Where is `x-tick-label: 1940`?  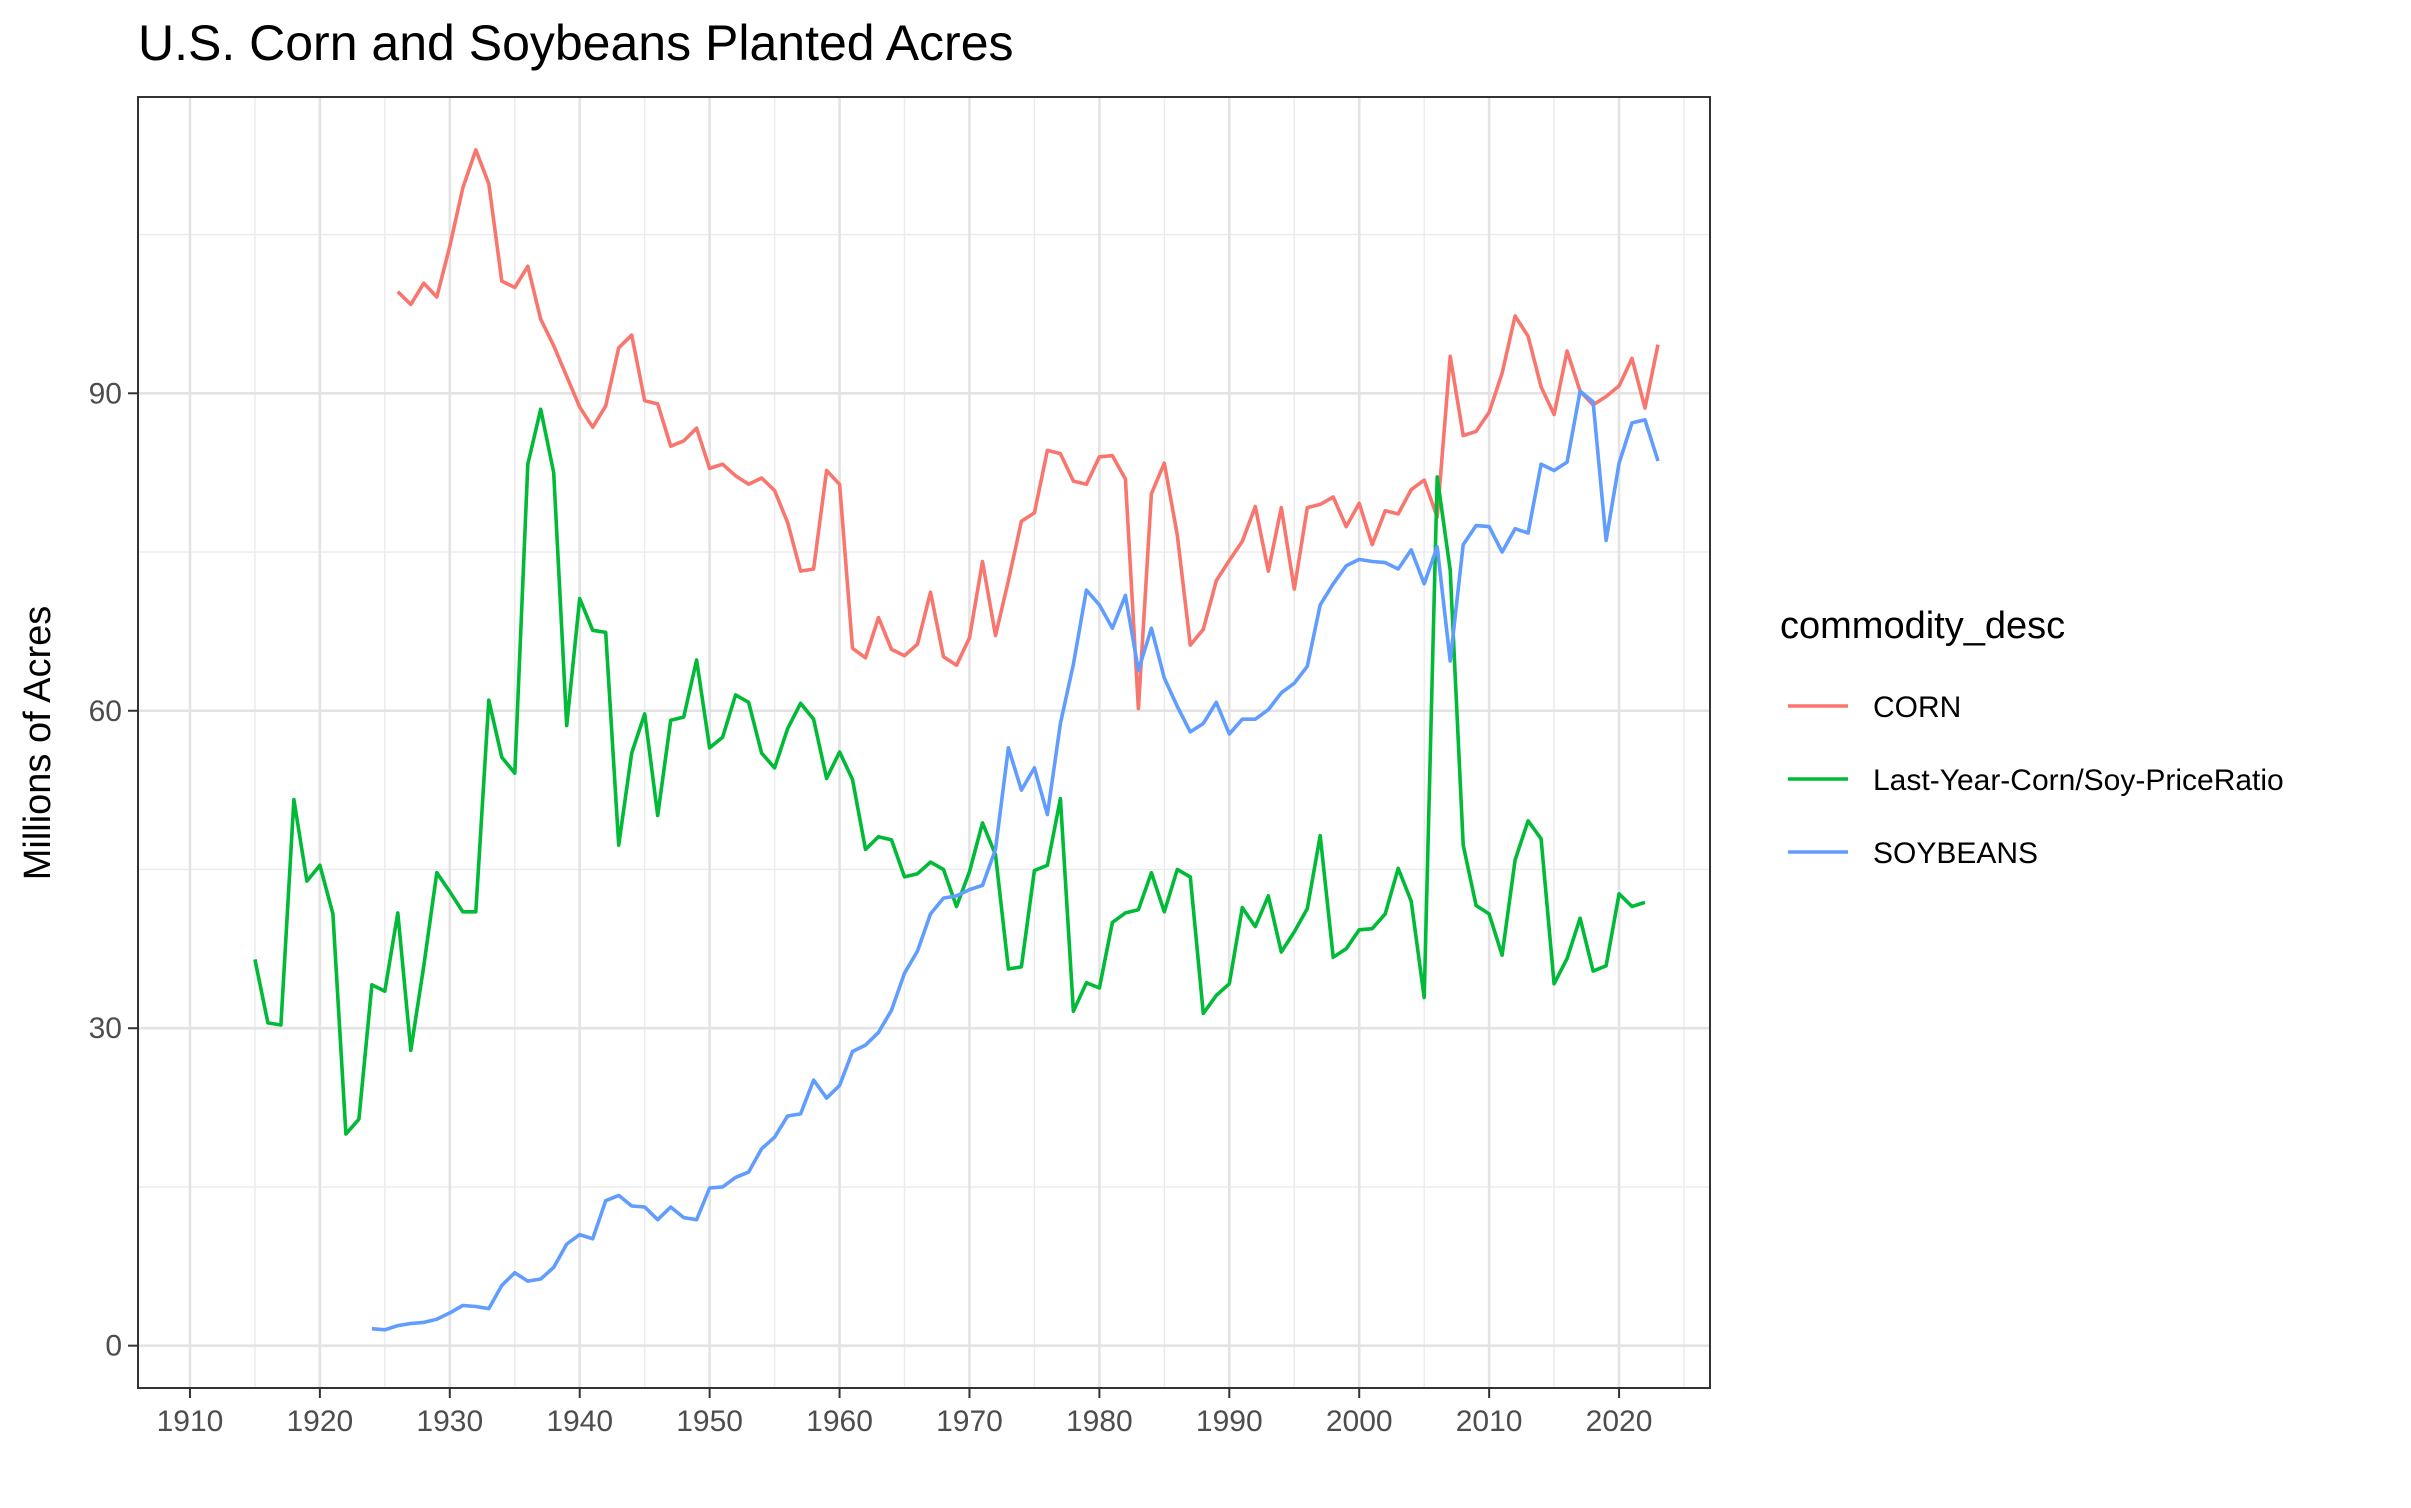
x-tick-label: 1940 is located at coordinates (579, 1421).